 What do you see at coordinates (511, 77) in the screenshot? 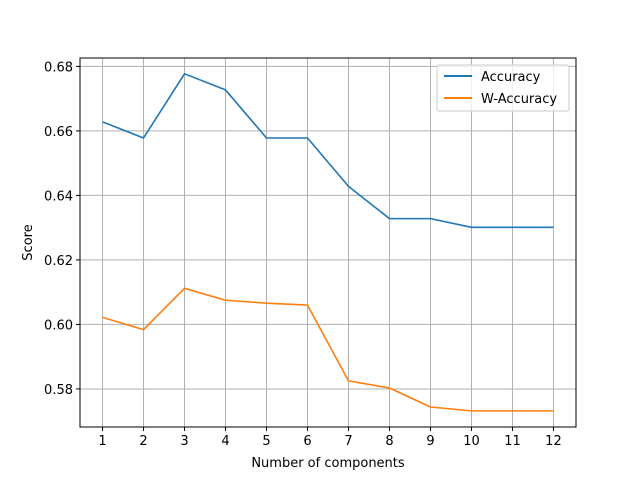
I see `legend-label-accuracy: Accuracy` at bounding box center [511, 77].